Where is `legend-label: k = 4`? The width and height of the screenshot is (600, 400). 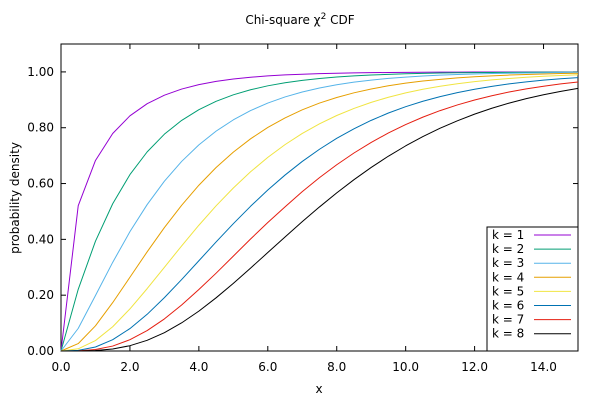
legend-label: k = 4 is located at coordinates (508, 277).